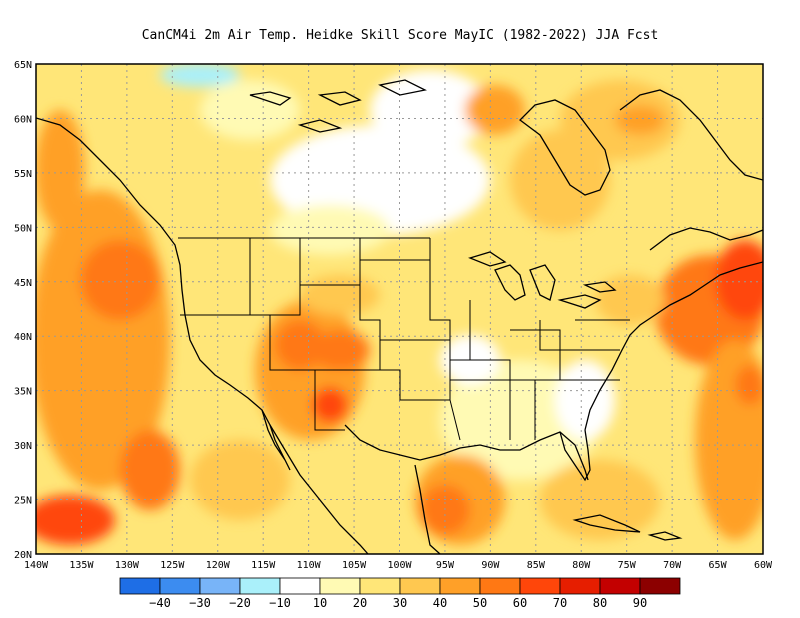 The image size is (800, 618). Describe the element at coordinates (23, 228) in the screenshot. I see `lat-tick-label: 50N` at that location.